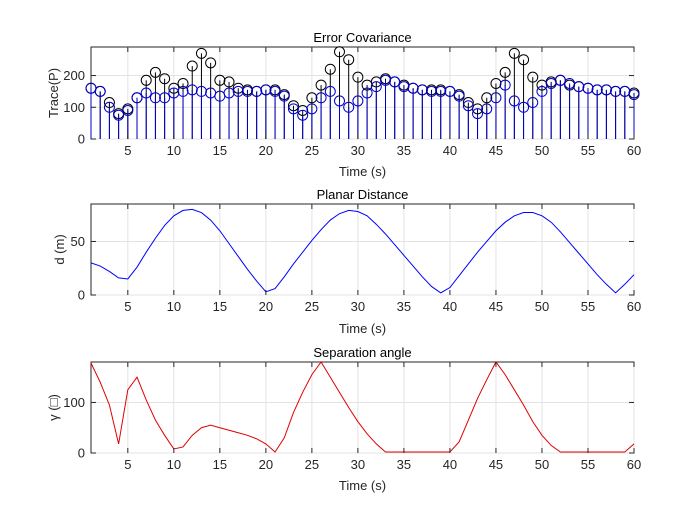  I want to click on planar-distance-xtick-label: 55, so click(588, 306).